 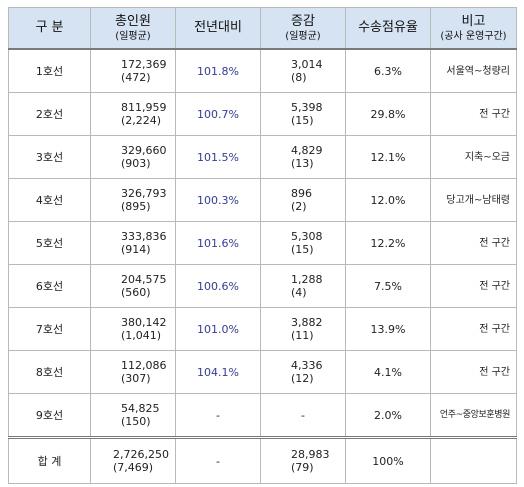 I want to click on line-name: 8호선, so click(x=49, y=372).